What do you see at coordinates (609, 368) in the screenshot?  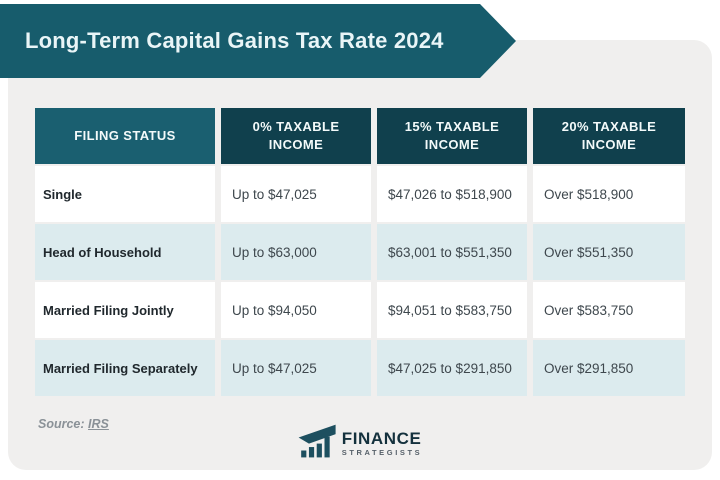 I see `table-cell-20-percent: Over $291,850` at bounding box center [609, 368].